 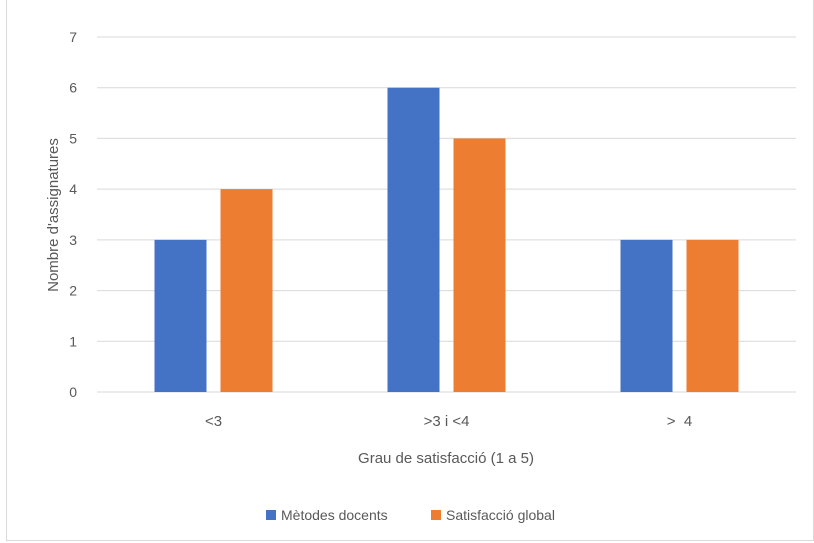 I want to click on legend-label: Mètodes docents, so click(x=334, y=515).